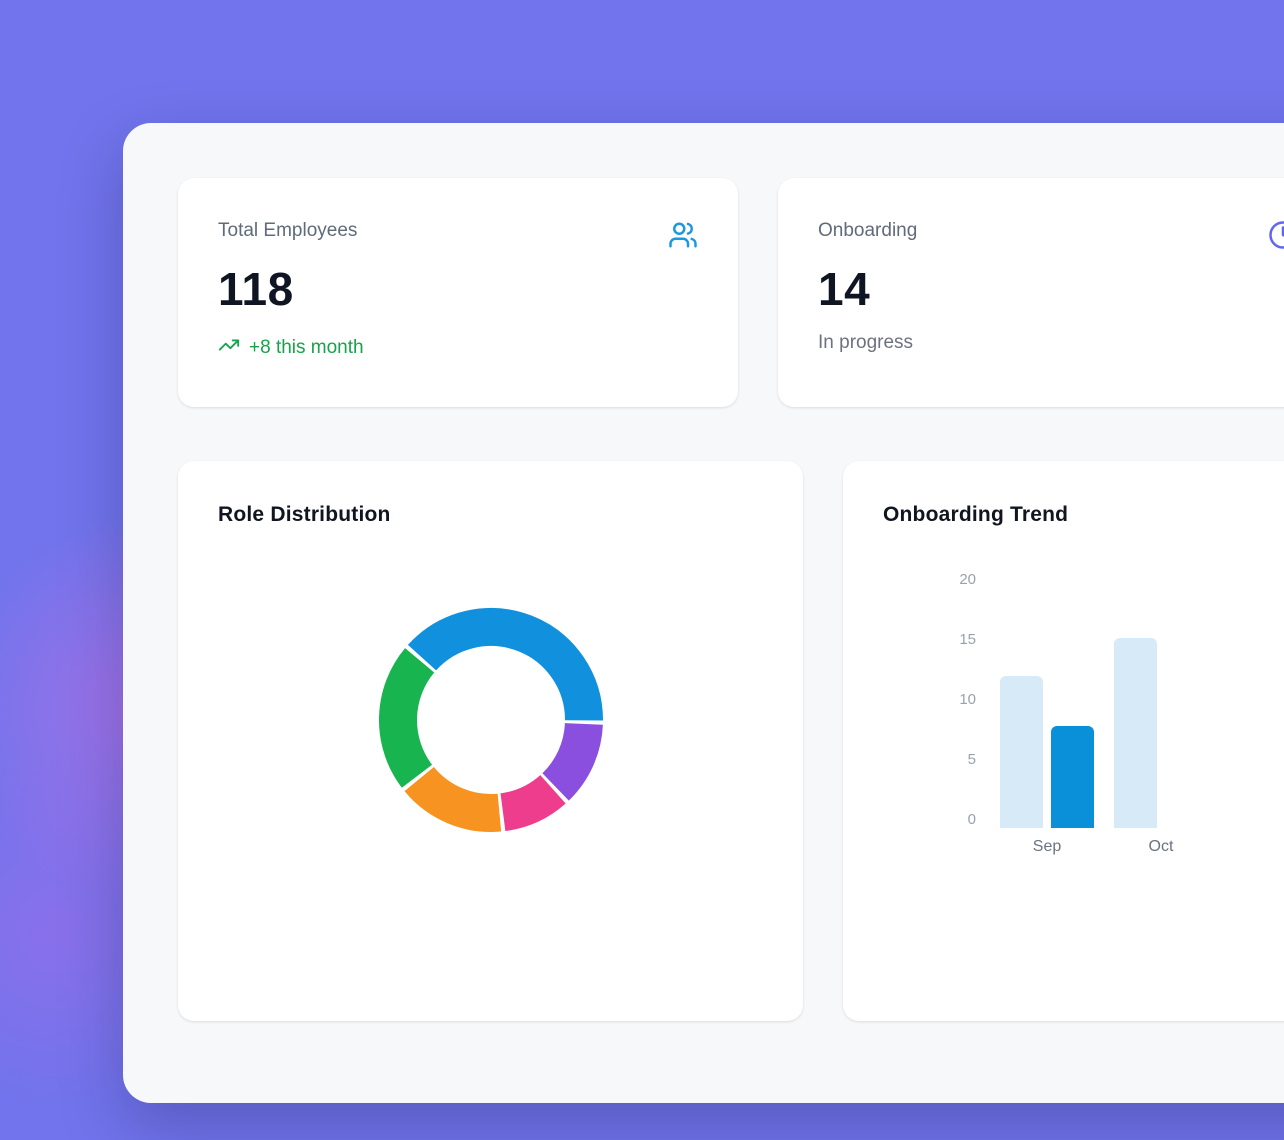 The width and height of the screenshot is (1284, 1140). I want to click on donut-segment-purple, so click(569, 755).